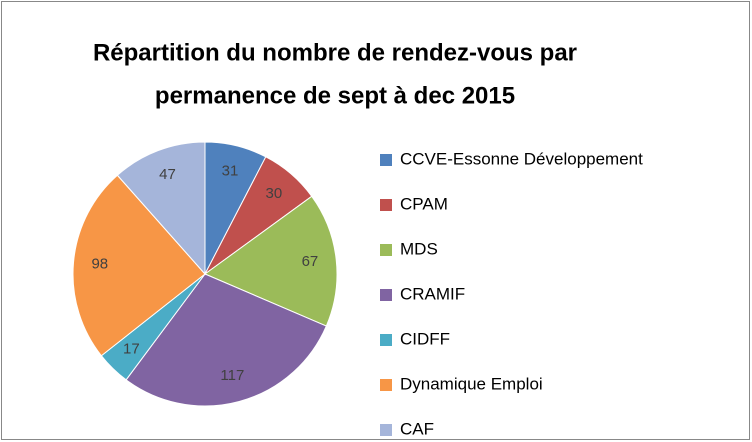 The height and width of the screenshot is (442, 752). I want to click on chart-title: permanence de sept à dec 2015, so click(335, 95).